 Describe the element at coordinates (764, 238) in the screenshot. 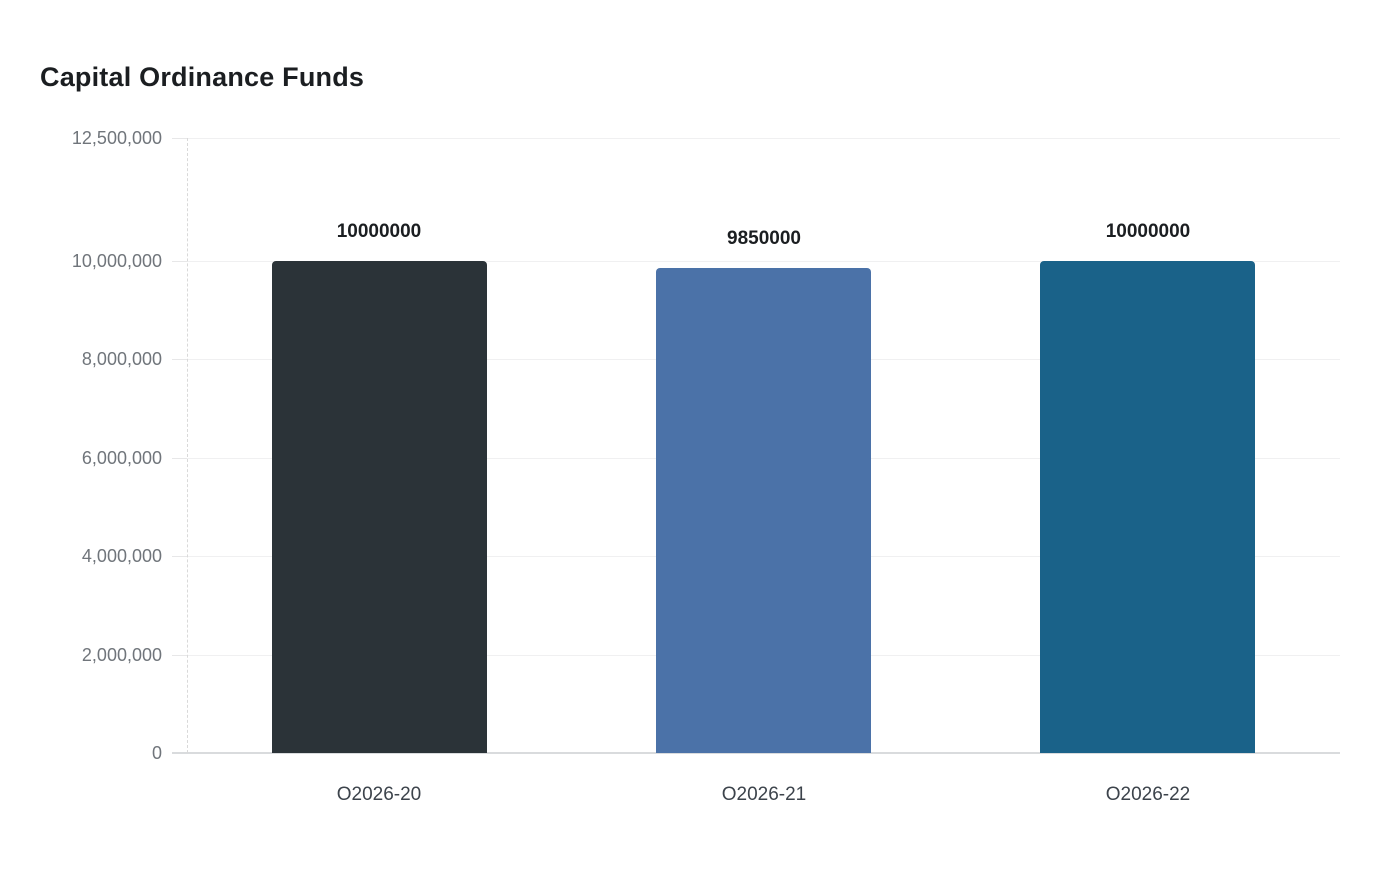

I see `bar-value-label: 9850000` at that location.